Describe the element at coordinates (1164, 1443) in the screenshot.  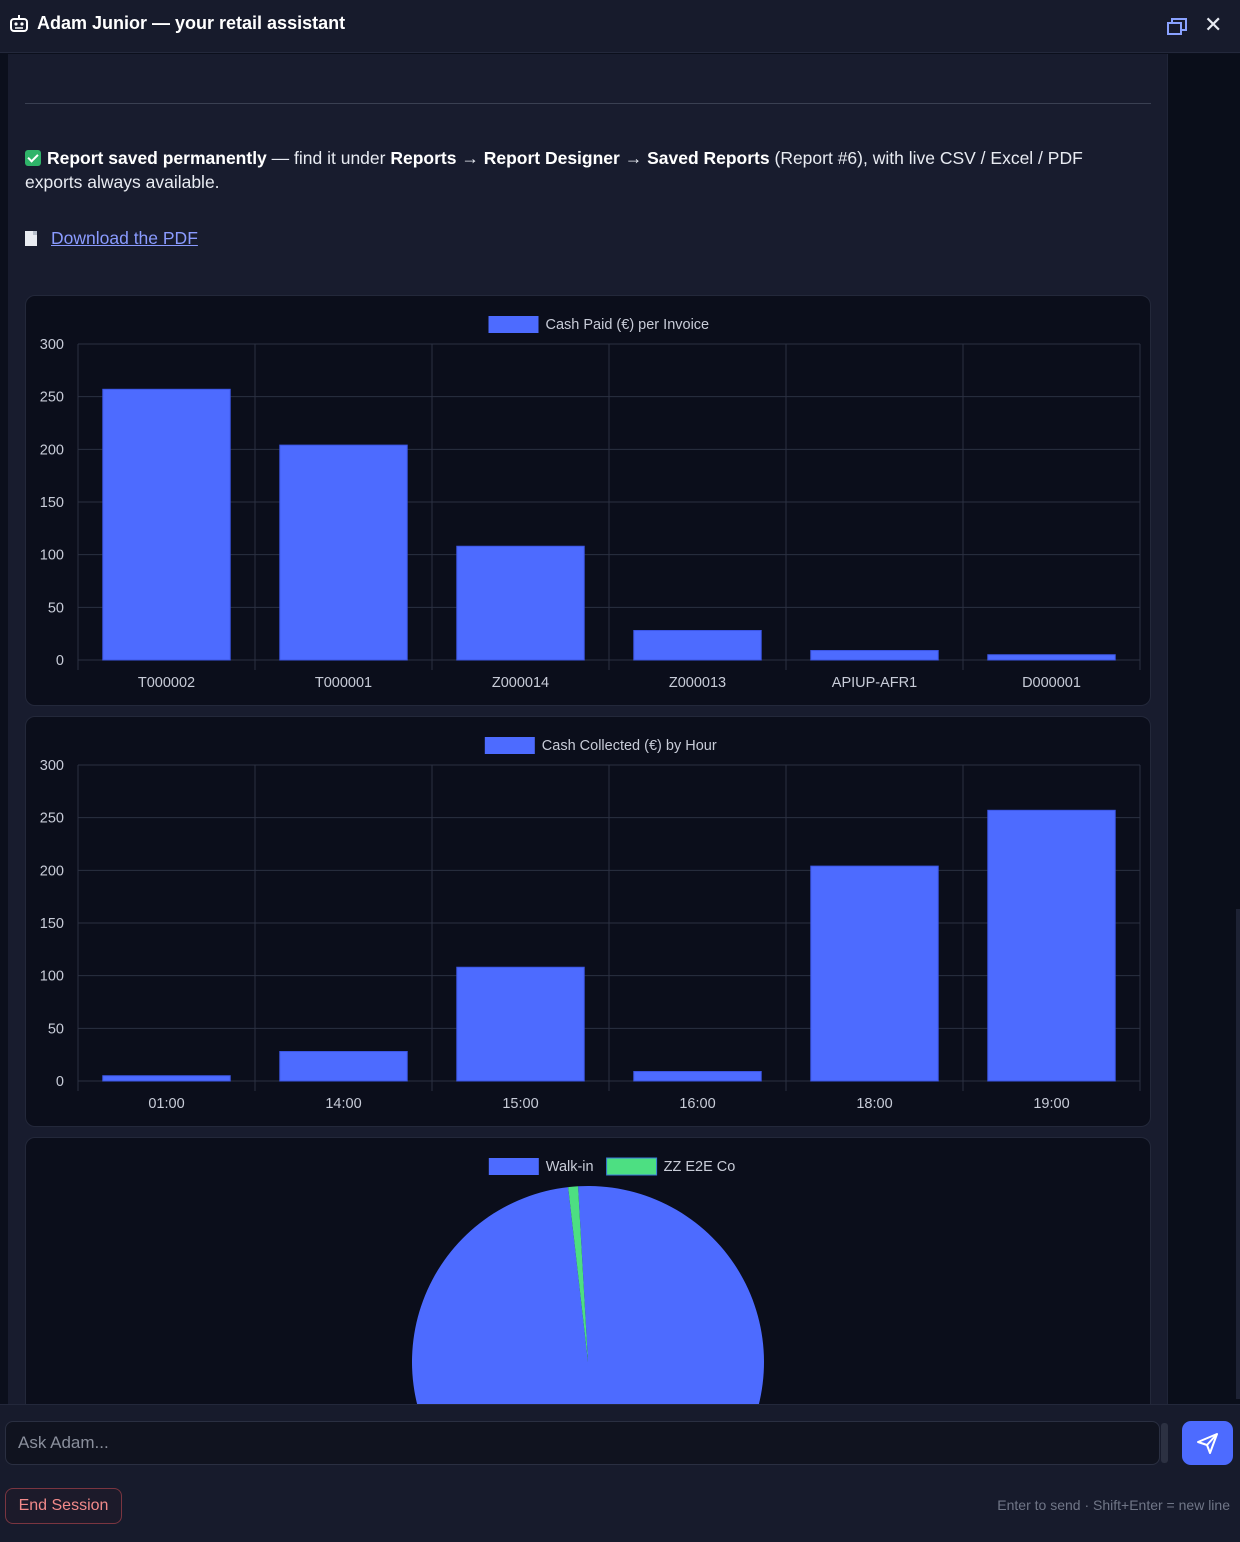
I see `input-resize-handle` at that location.